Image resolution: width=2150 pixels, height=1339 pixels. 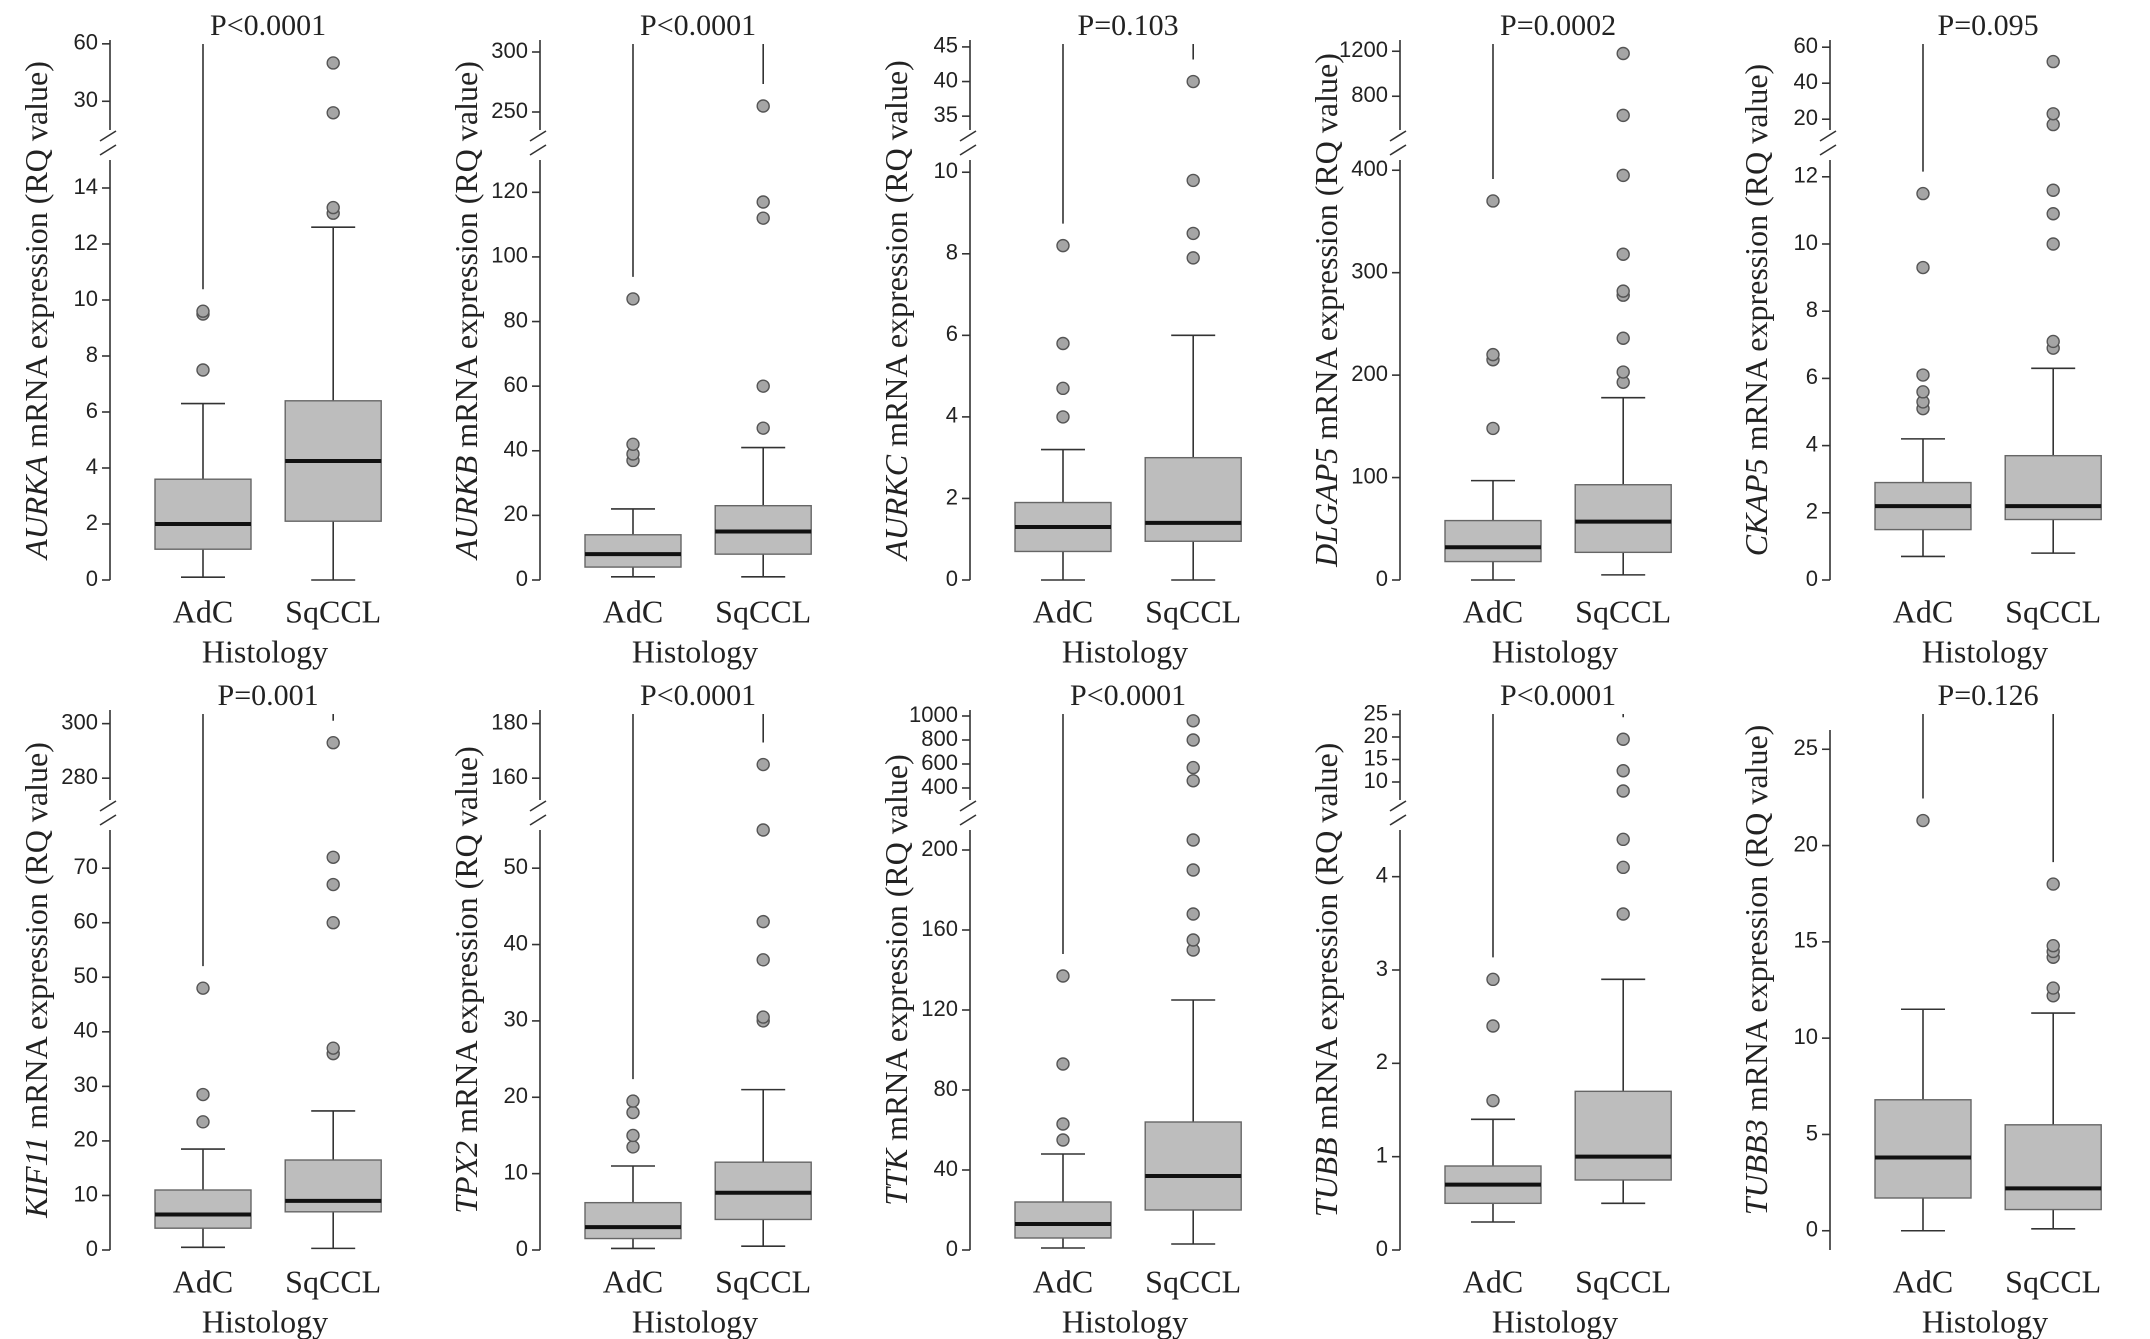 What do you see at coordinates (1326, 310) in the screenshot?
I see `y-axis-label: DLGAP5 mRNA expression (RQ value)` at bounding box center [1326, 310].